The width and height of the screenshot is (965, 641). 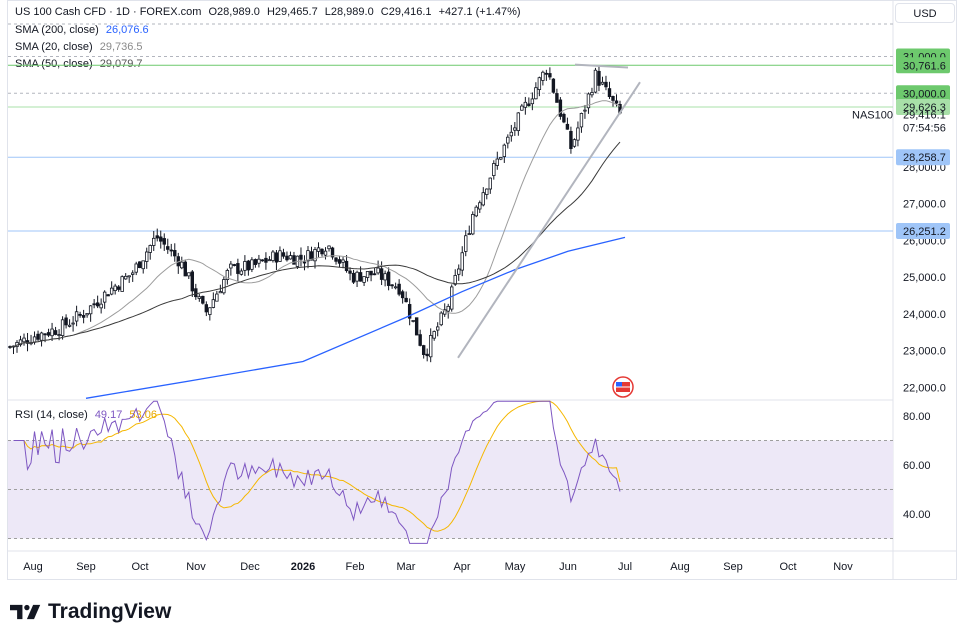 What do you see at coordinates (549, 220) in the screenshot?
I see `uptrend-line` at bounding box center [549, 220].